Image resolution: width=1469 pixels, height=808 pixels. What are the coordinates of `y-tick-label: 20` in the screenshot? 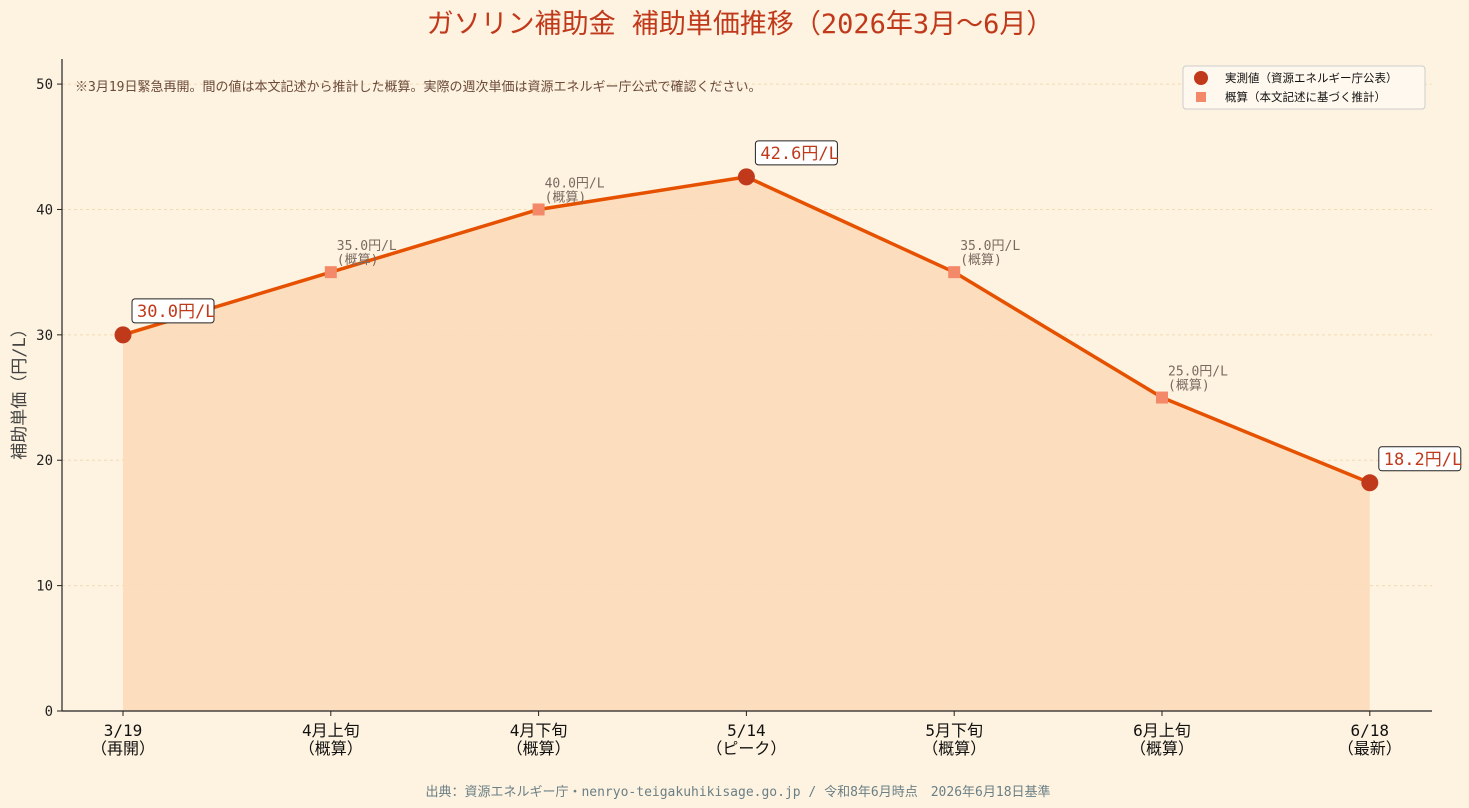 It's located at (44, 461).